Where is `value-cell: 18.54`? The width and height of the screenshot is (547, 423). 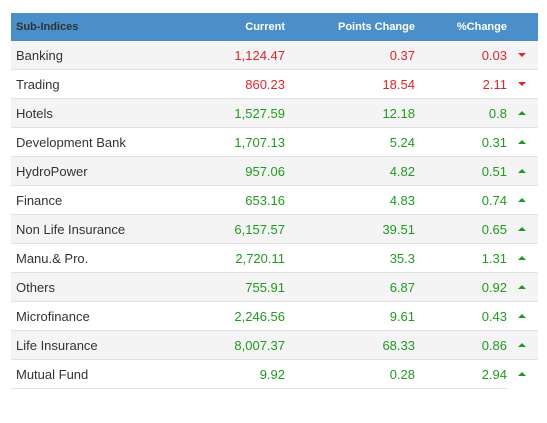 value-cell: 18.54 is located at coordinates (350, 84).